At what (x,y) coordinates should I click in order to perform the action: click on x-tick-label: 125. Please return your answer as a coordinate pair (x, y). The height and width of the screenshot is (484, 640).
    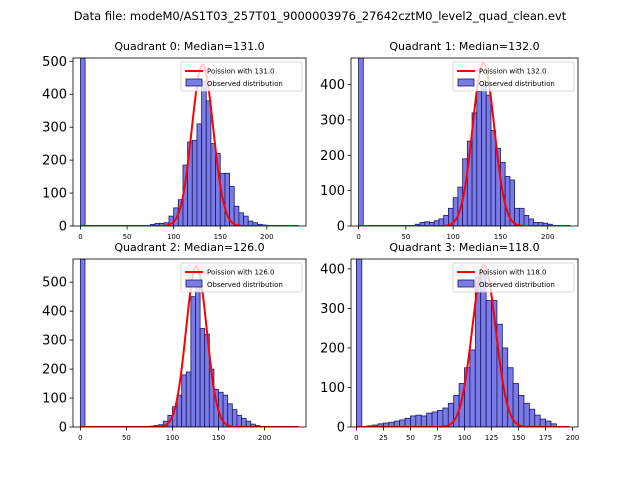
    Looking at the image, I should click on (491, 438).